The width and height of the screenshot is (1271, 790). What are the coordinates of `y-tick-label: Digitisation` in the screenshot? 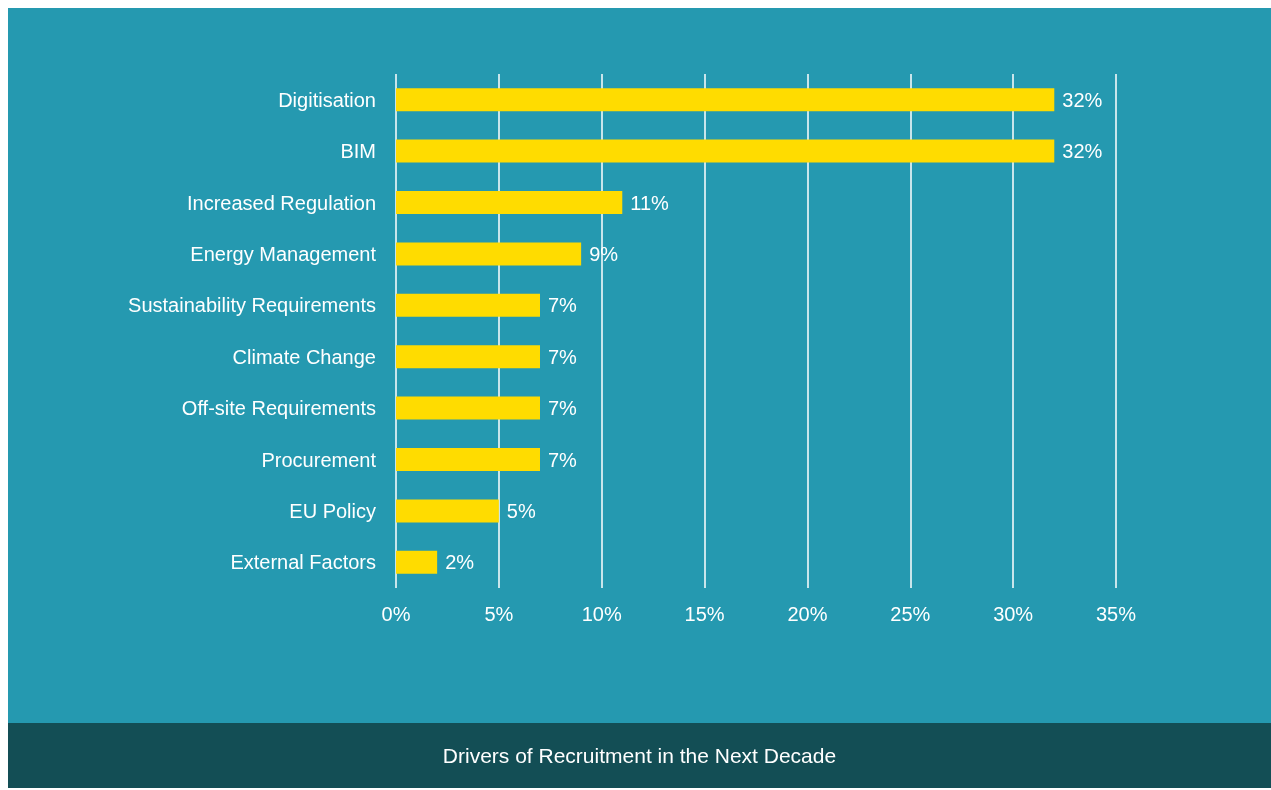 It's located at (327, 99).